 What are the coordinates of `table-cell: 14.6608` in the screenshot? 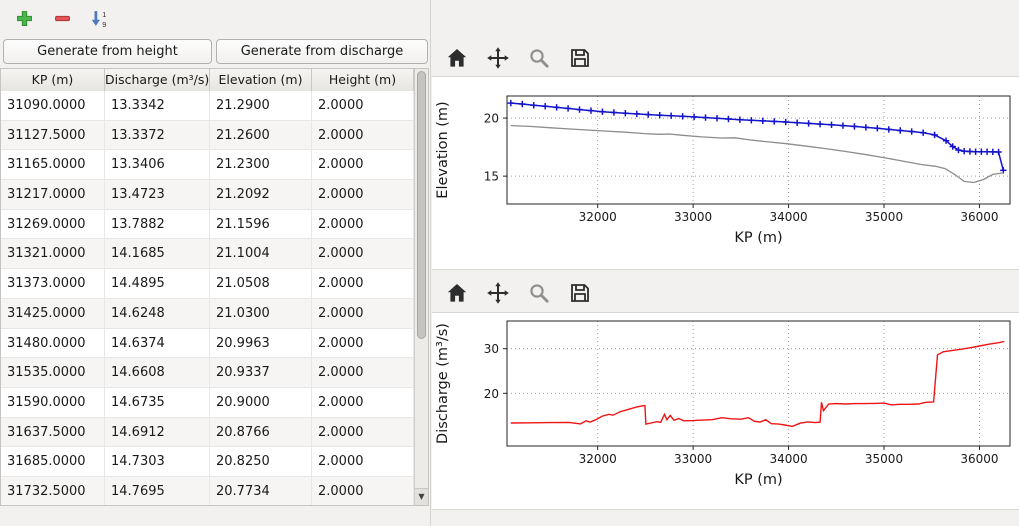 It's located at (157, 372).